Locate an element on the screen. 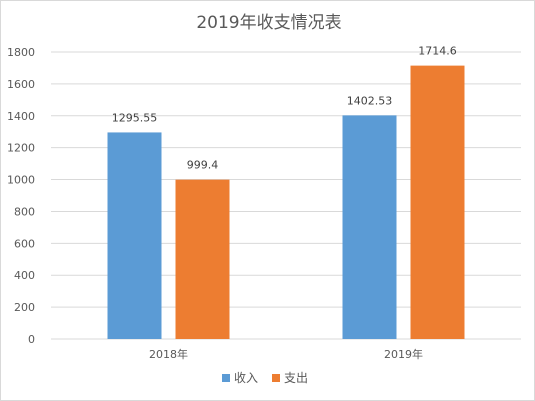 The image size is (535, 401). y-tick-label: 1600 is located at coordinates (21, 84).